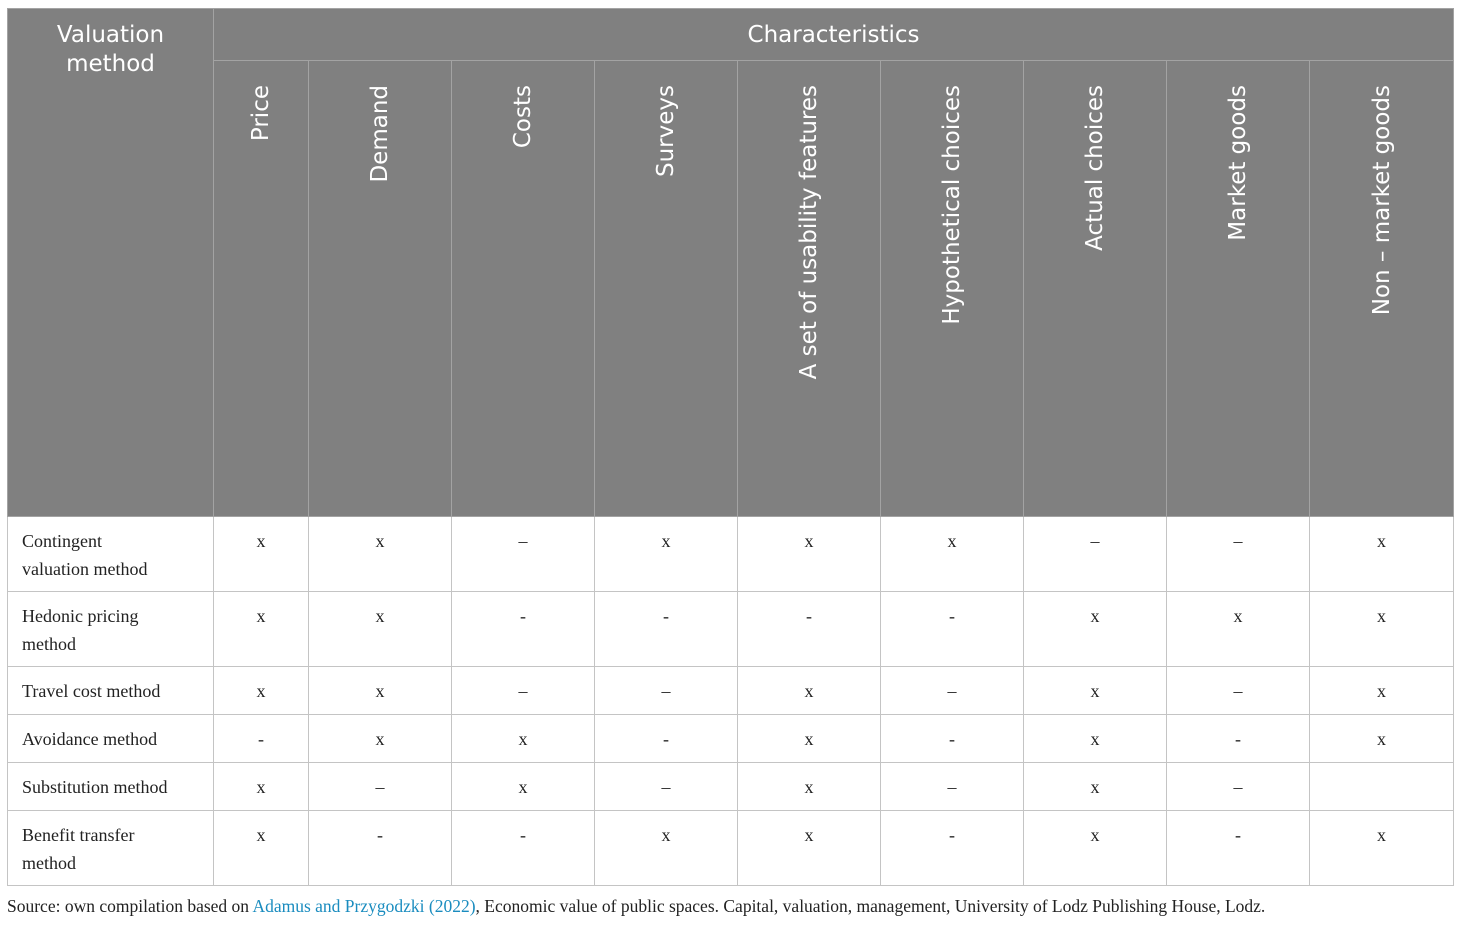 This screenshot has height=925, width=1460. Describe the element at coordinates (833, 34) in the screenshot. I see `characteristics-header: Characteristics` at that location.